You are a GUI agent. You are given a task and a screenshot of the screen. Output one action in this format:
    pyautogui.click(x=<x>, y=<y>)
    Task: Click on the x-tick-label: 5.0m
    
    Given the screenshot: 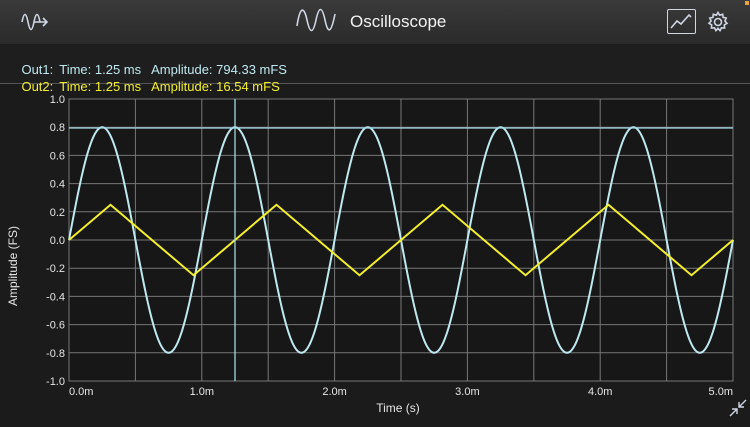 What is the action you would take?
    pyautogui.click(x=721, y=392)
    